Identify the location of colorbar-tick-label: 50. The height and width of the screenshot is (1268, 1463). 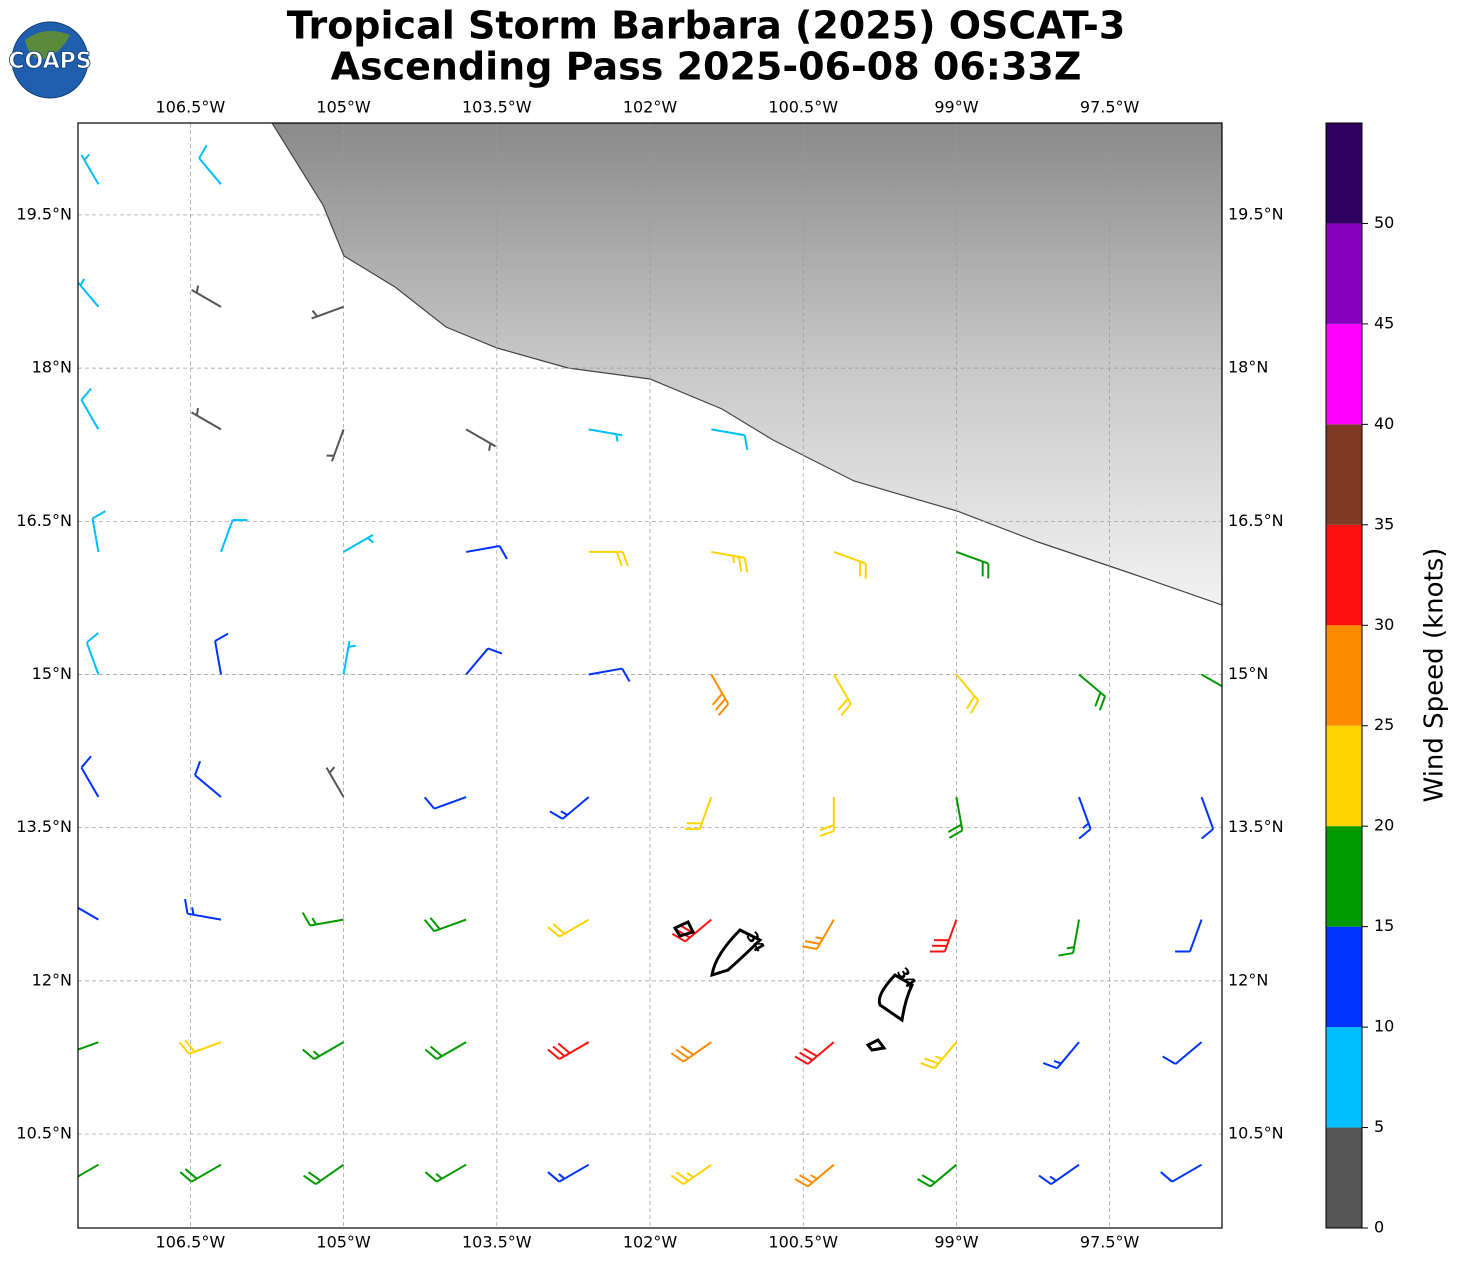
(1384, 222).